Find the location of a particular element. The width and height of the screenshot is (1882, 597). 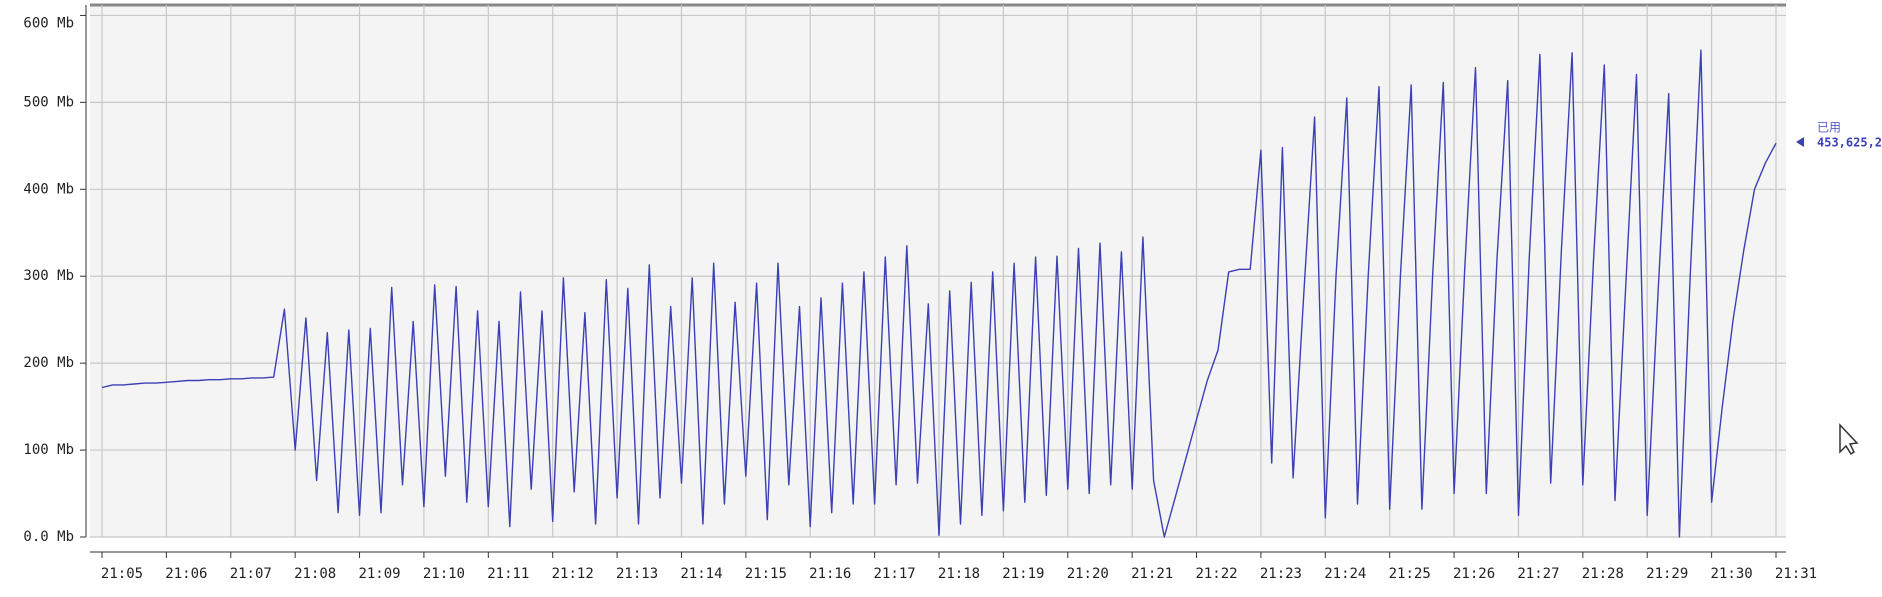

mouse-cursor is located at coordinates (1849, 439).